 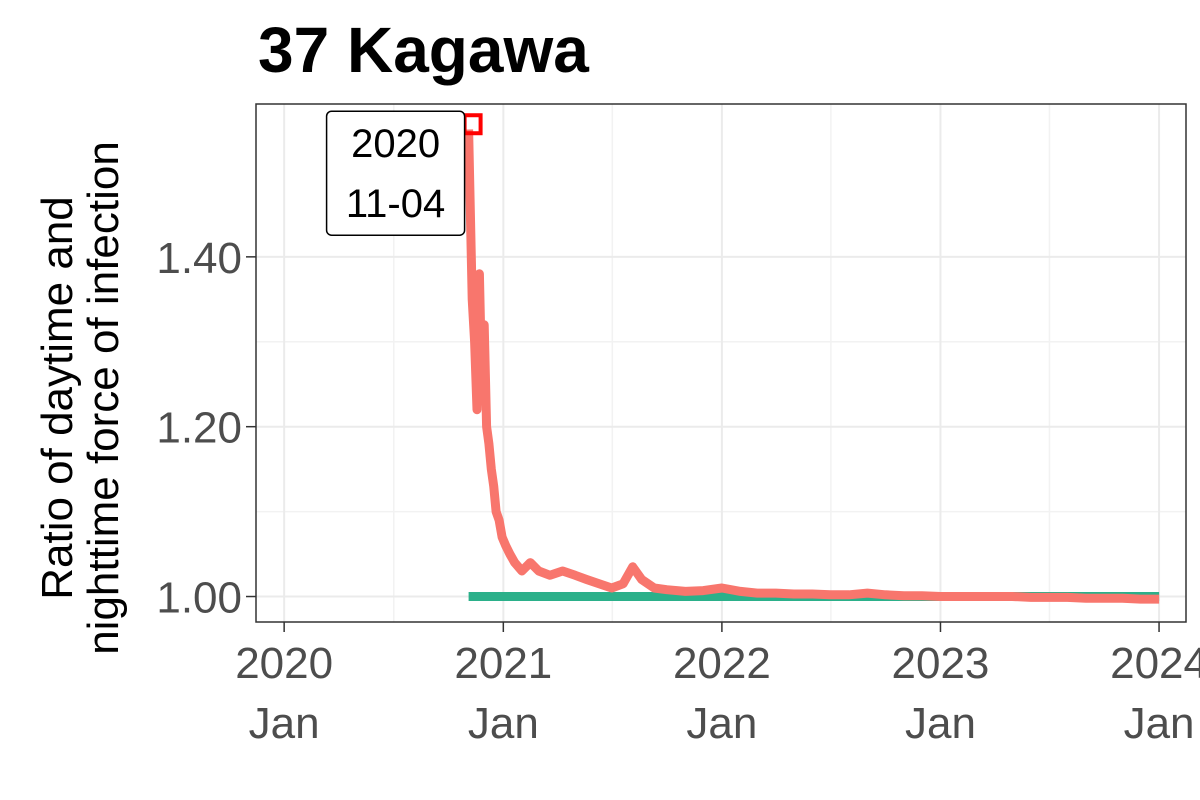 What do you see at coordinates (722, 663) in the screenshot?
I see `x-tick-label-year: 2022` at bounding box center [722, 663].